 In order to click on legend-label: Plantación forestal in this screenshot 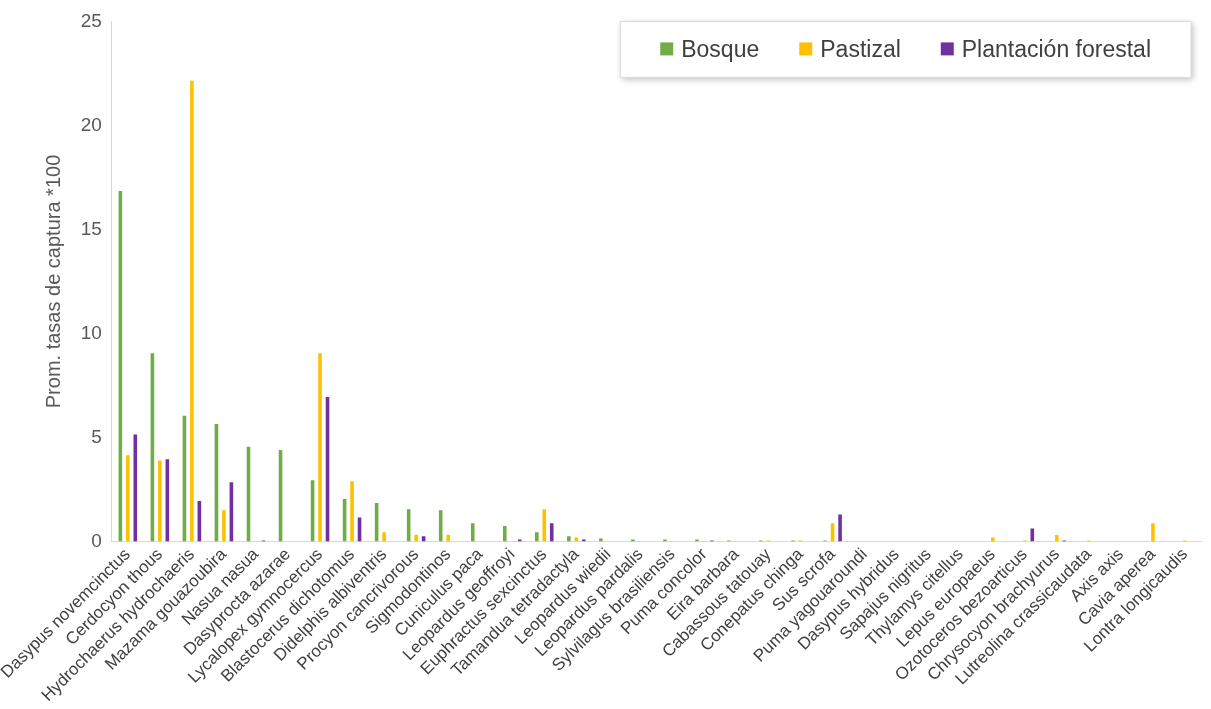, I will do `click(1056, 48)`.